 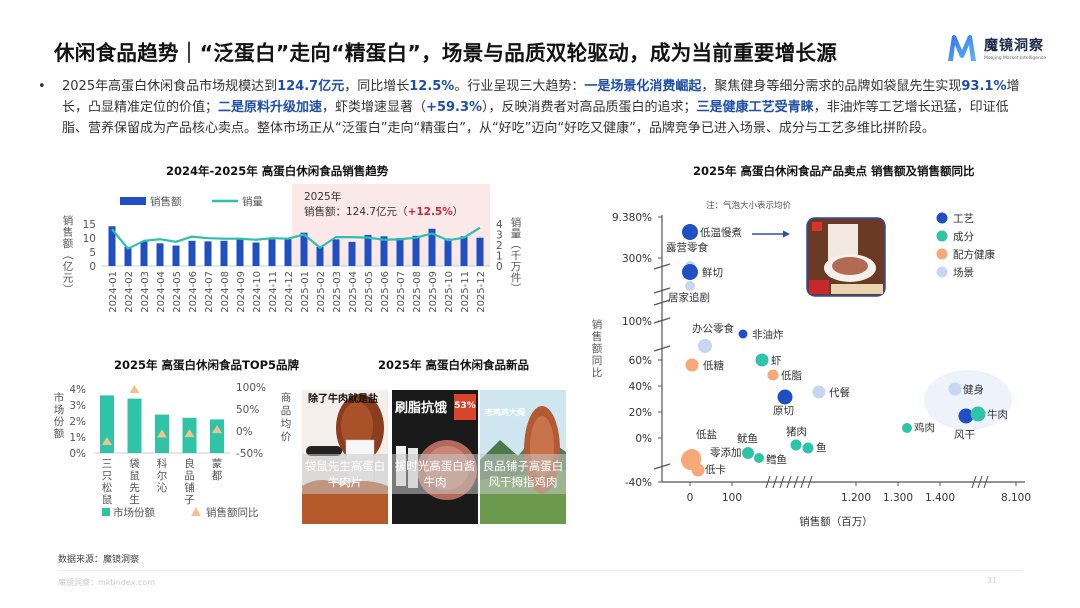 What do you see at coordinates (421, 408) in the screenshot?
I see `product-image-slogan: 刷脂抗饿` at bounding box center [421, 408].